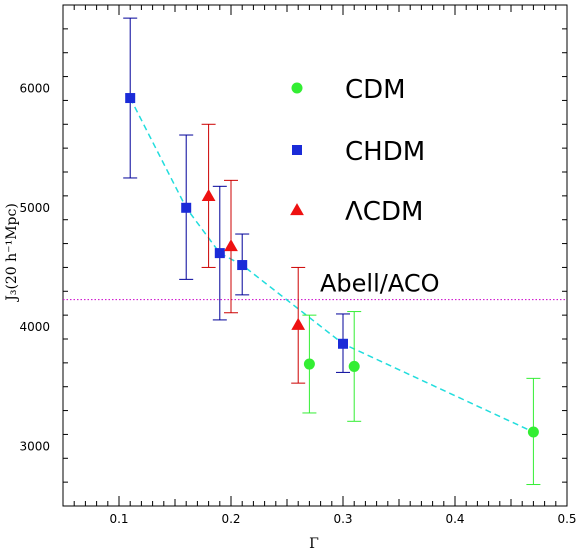 This screenshot has width=581, height=550. What do you see at coordinates (34, 446) in the screenshot?
I see `y-tick-label: 3000` at bounding box center [34, 446].